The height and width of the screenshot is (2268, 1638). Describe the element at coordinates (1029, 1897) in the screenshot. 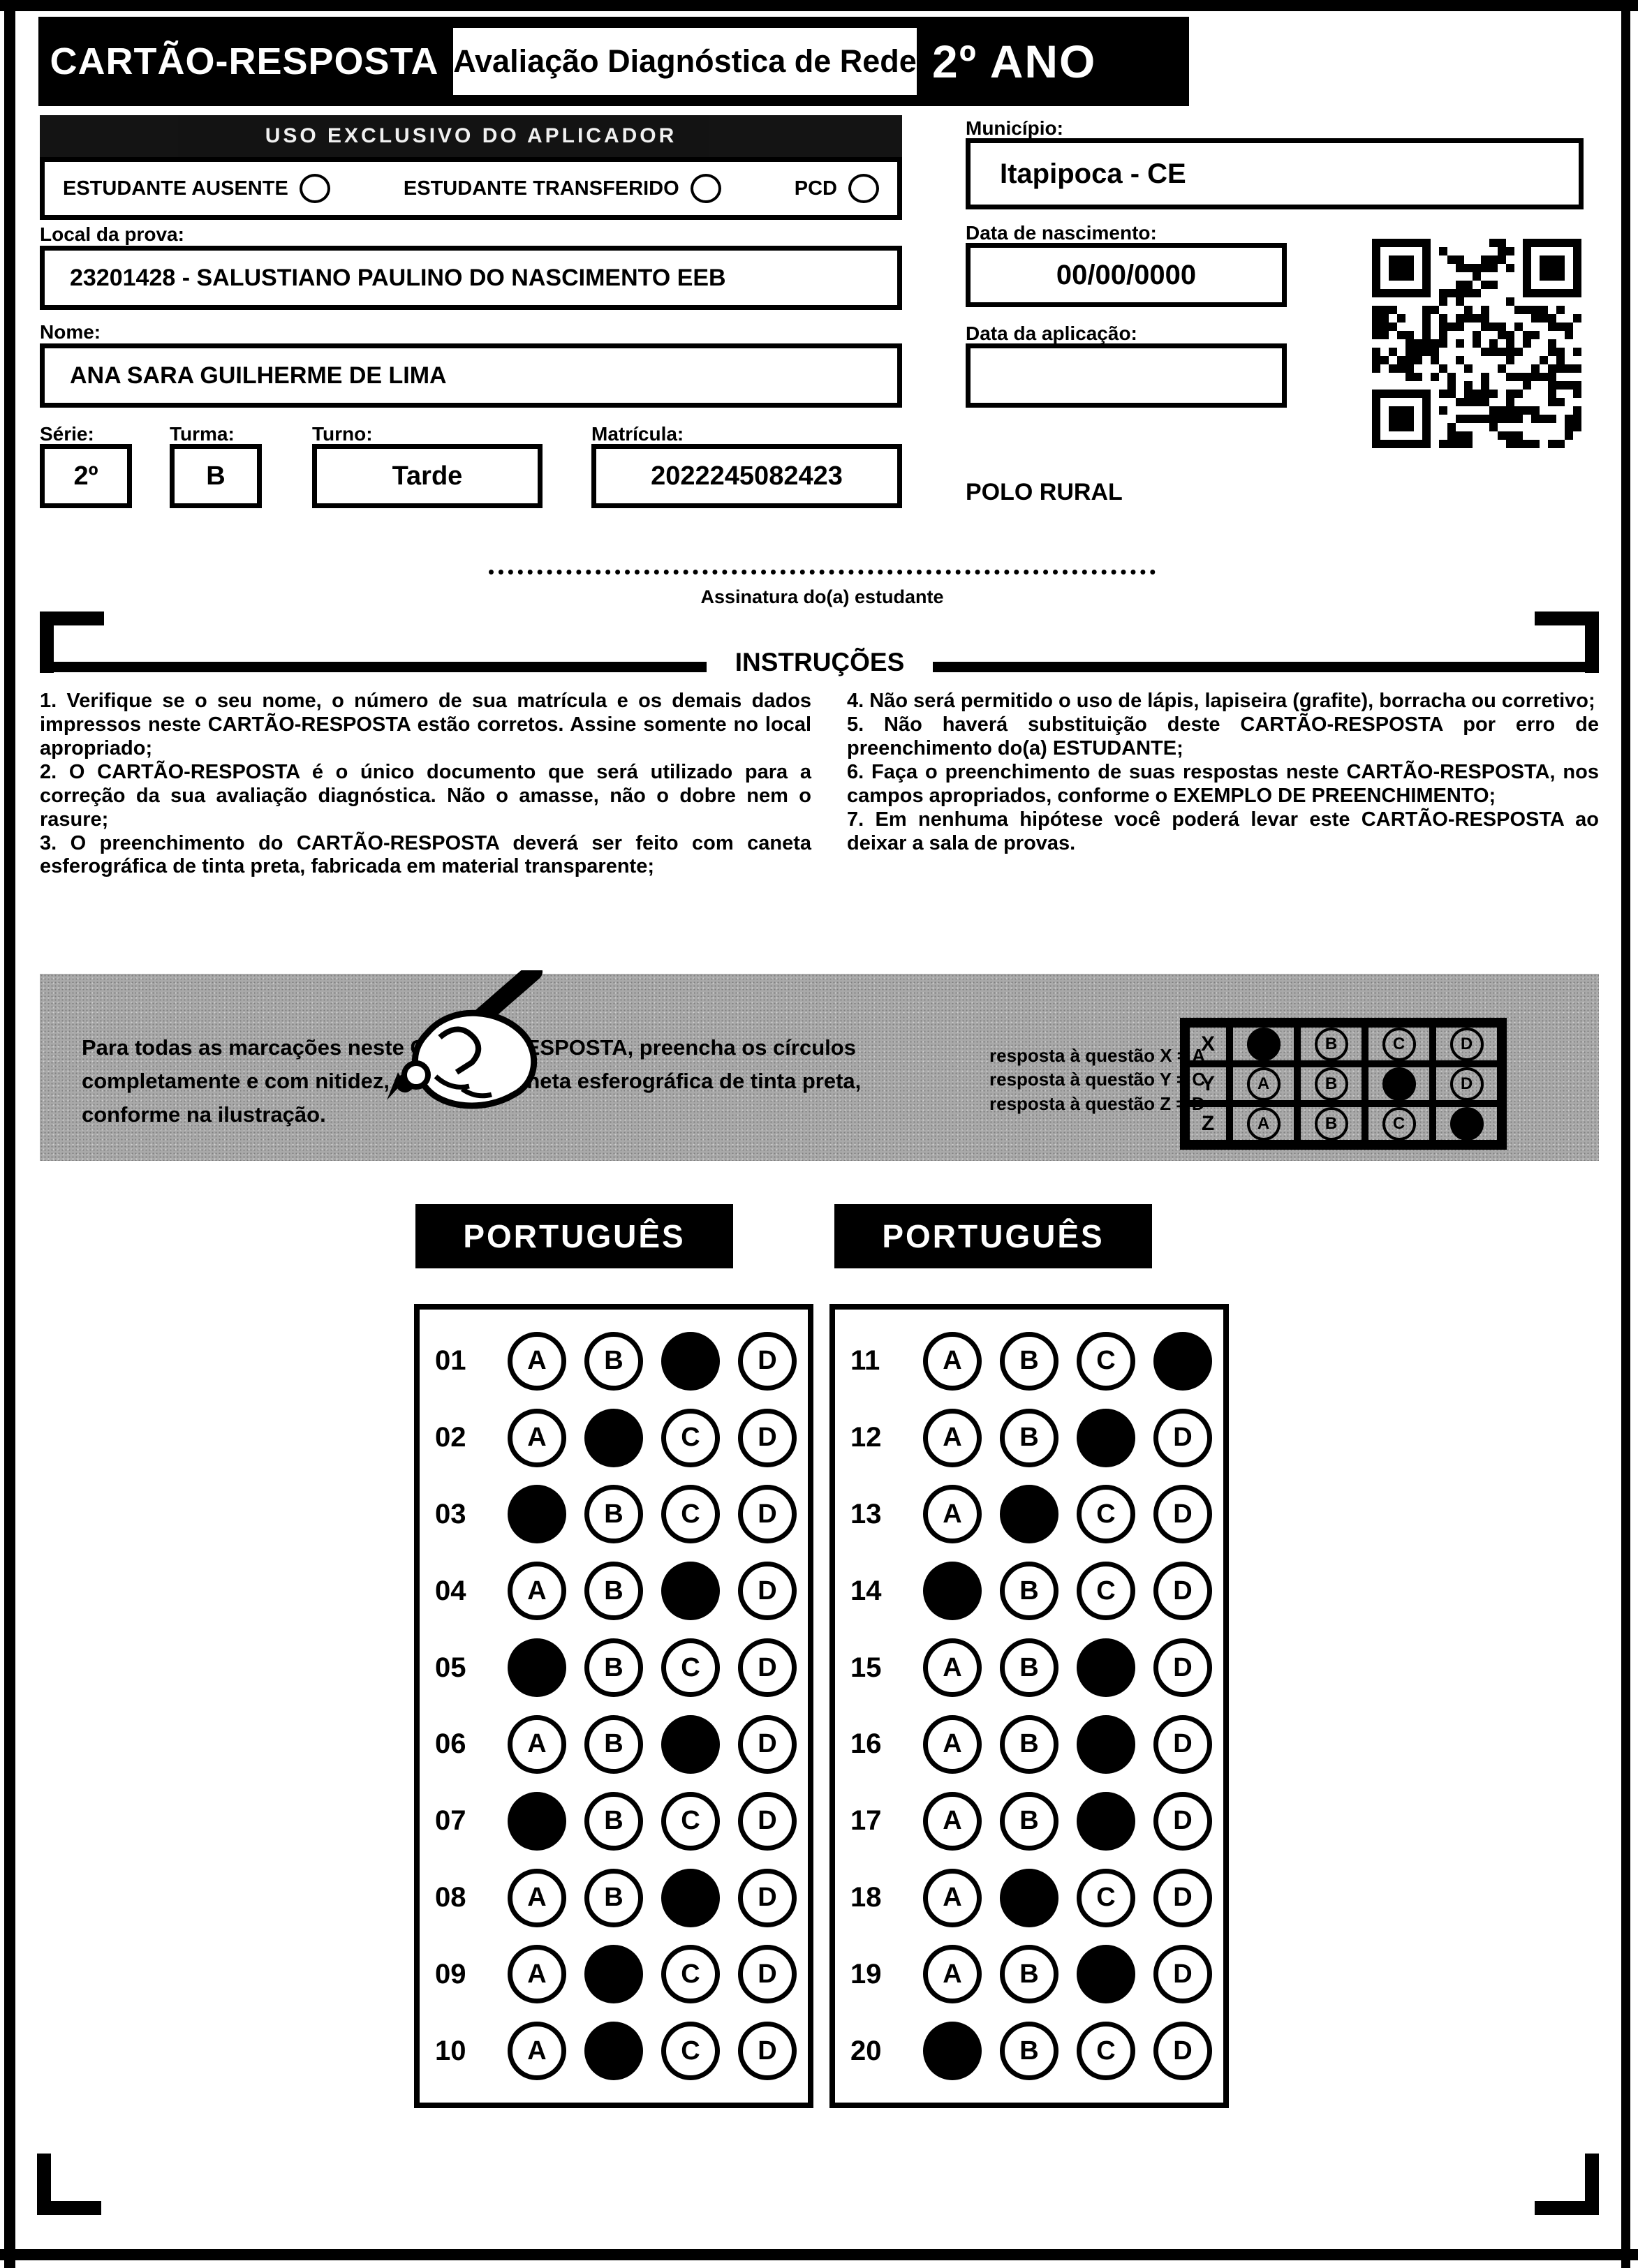

I see `bubble-18-b` at that location.